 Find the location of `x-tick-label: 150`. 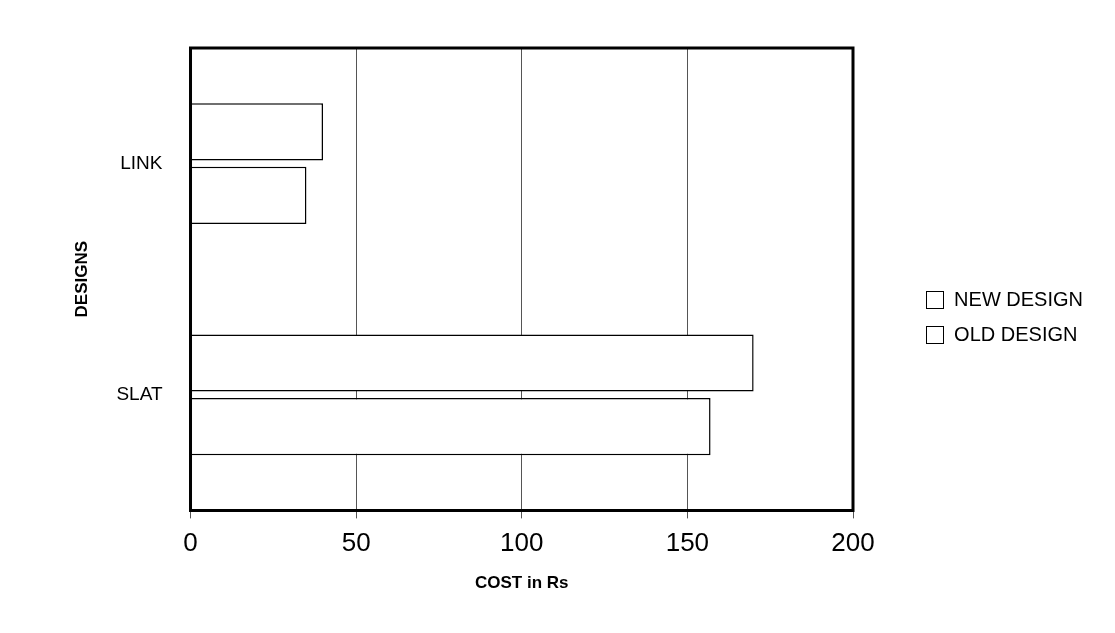

x-tick-label: 150 is located at coordinates (687, 542).